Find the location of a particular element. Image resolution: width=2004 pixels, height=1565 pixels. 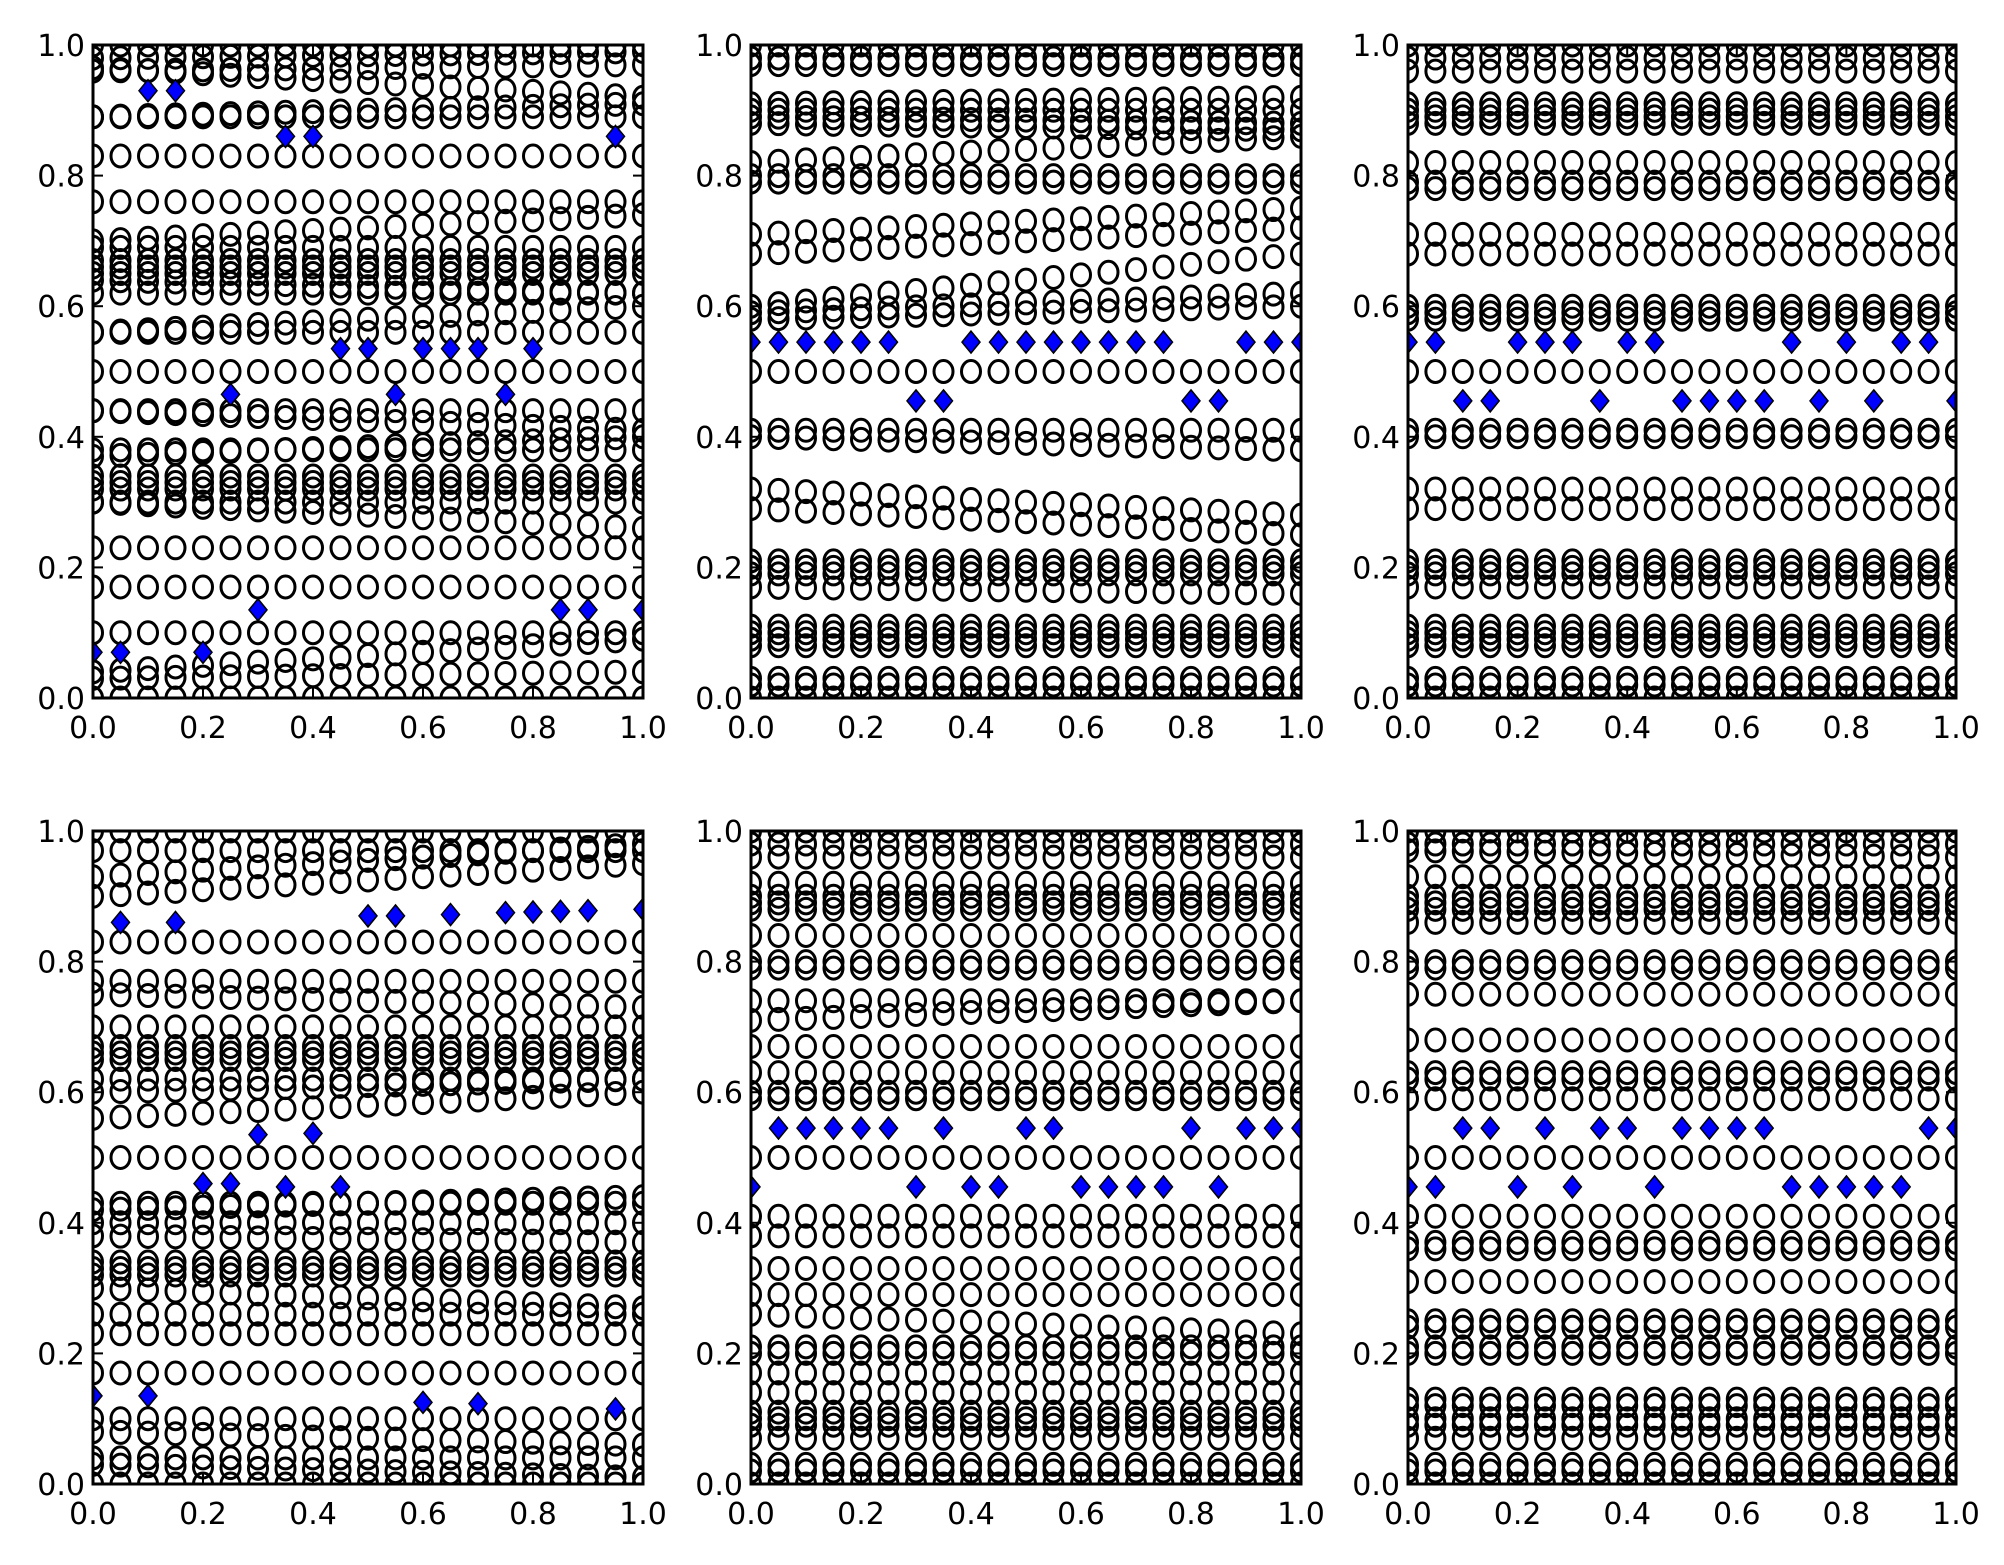

diamond-marker is located at coordinates (450, 914).